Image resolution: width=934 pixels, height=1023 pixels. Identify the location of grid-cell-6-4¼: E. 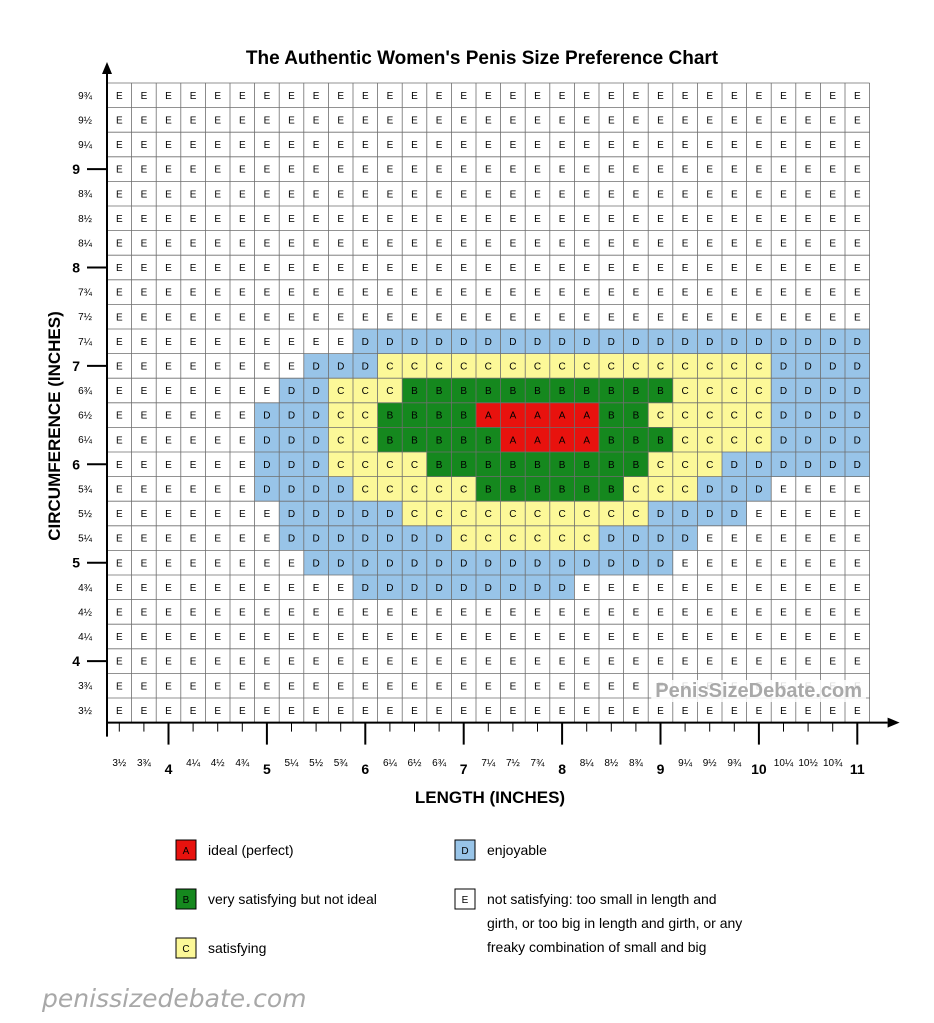
(193, 464).